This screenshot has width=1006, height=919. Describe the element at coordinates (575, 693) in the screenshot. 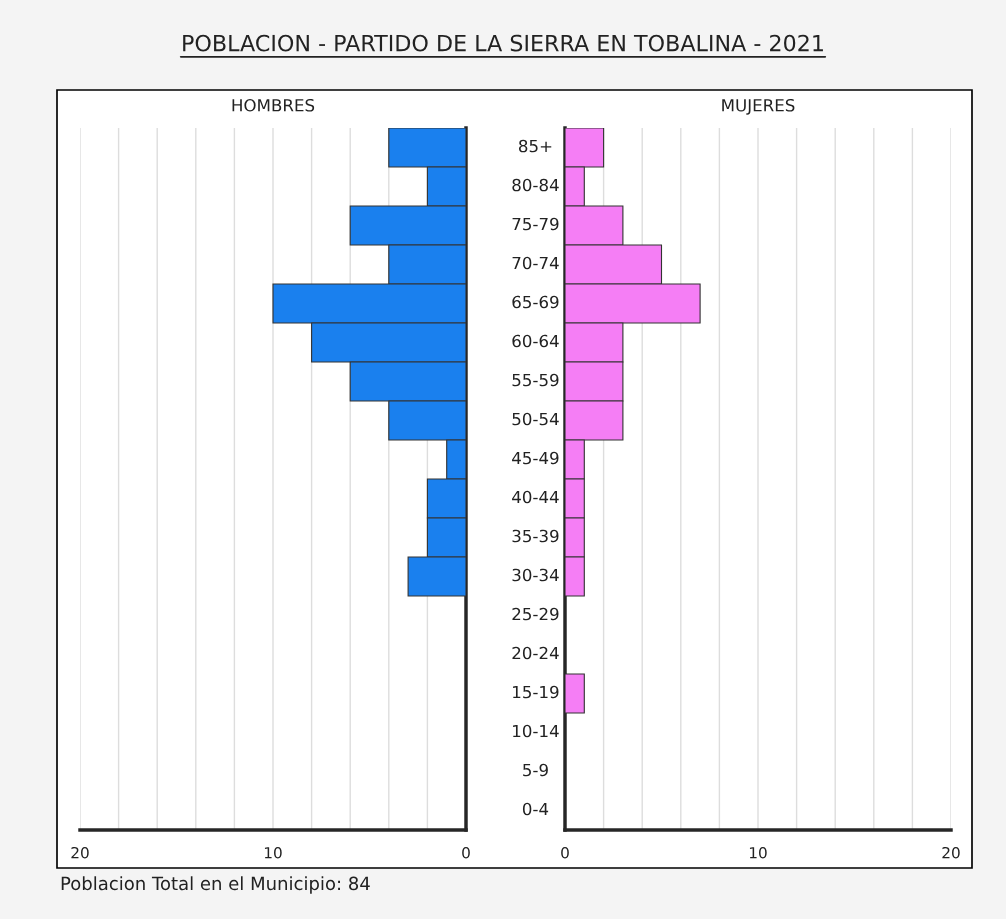

I see `bar` at that location.